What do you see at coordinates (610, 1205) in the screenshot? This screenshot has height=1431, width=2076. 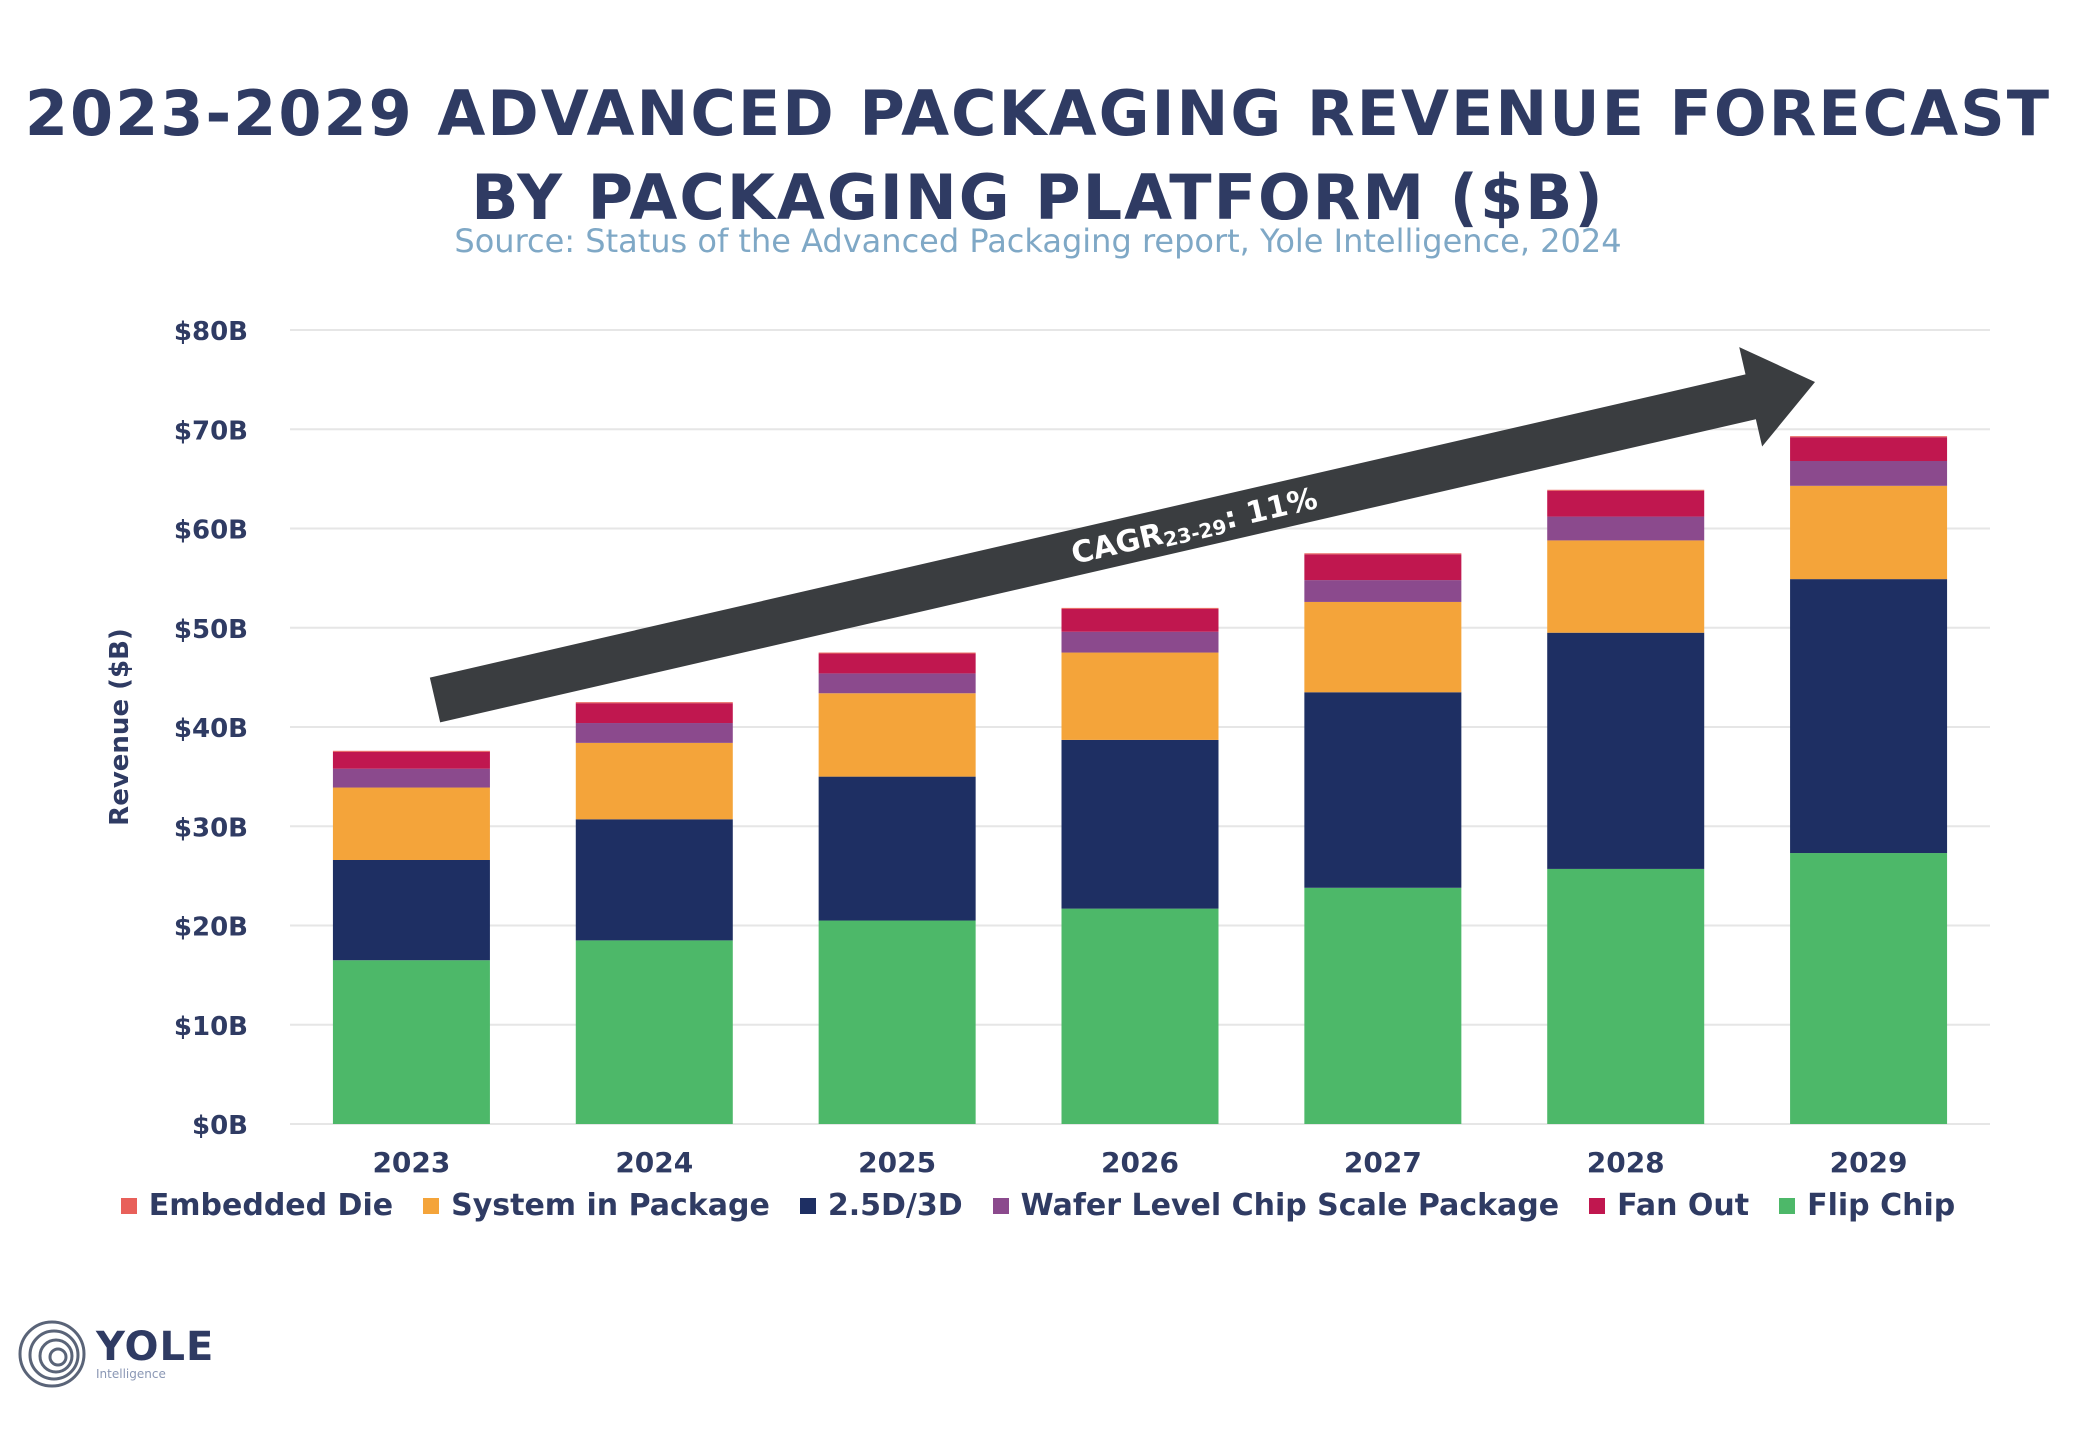 I see `legend-label: System in Package` at bounding box center [610, 1205].